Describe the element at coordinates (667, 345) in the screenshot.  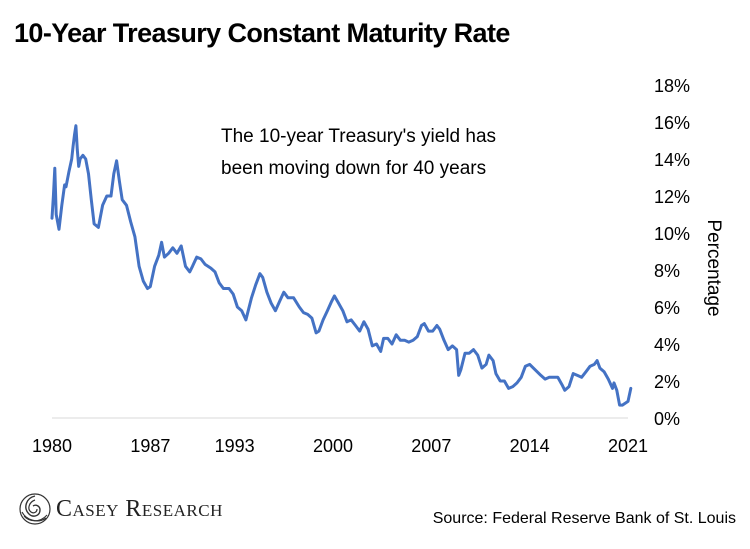
I see `y-tick-label: 4%` at that location.